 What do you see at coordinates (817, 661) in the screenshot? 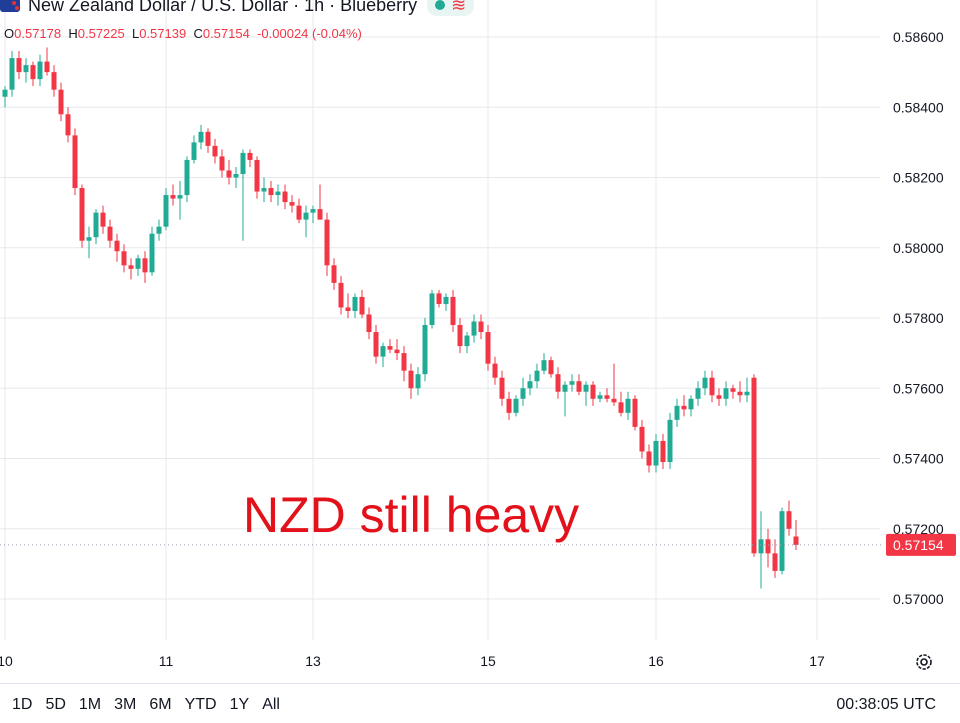
I see `x-tick-label: 17` at bounding box center [817, 661].